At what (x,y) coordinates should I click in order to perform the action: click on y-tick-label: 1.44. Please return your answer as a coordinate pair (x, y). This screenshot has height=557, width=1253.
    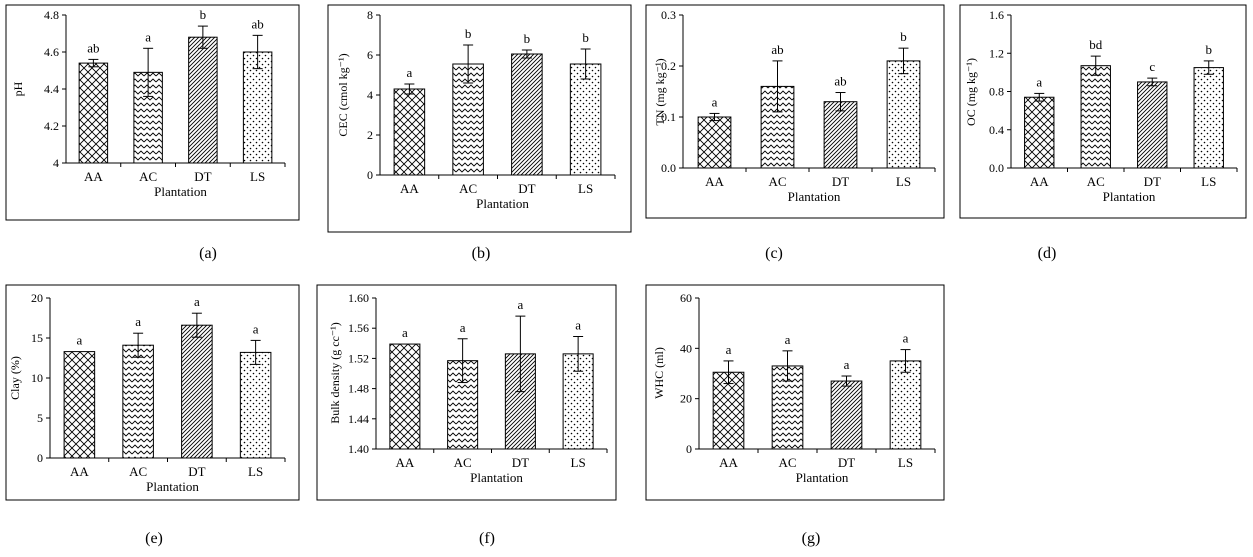
    Looking at the image, I should click on (358, 419).